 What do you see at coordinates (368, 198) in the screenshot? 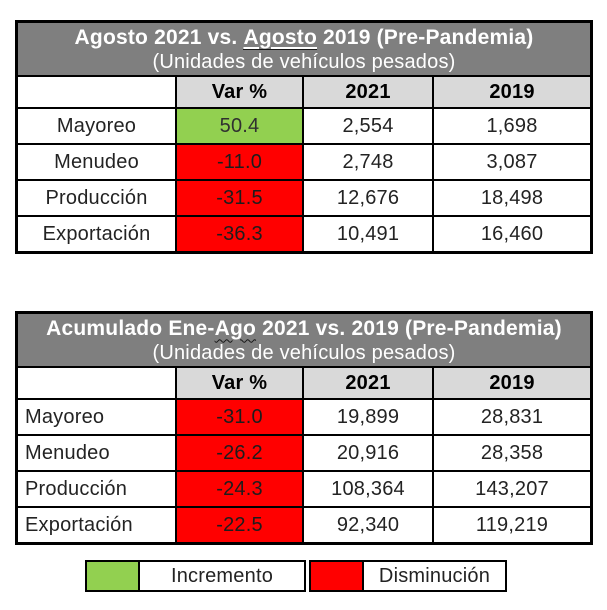
I see `value-2021-cell: 12,676` at bounding box center [368, 198].